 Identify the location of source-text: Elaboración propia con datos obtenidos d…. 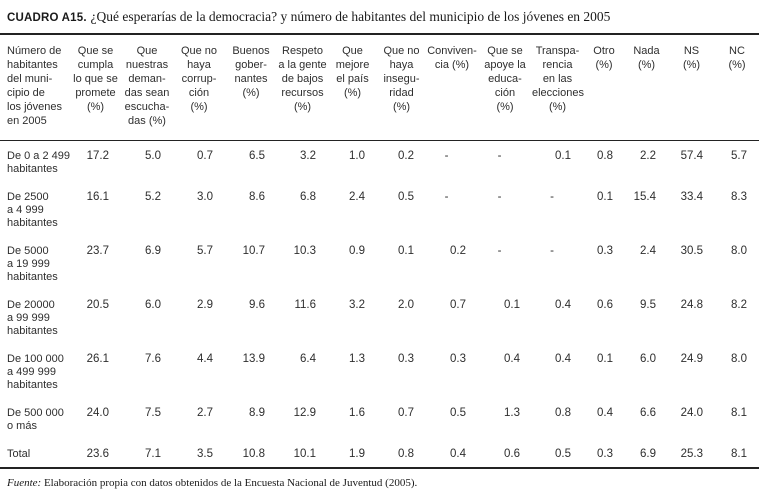
(229, 483).